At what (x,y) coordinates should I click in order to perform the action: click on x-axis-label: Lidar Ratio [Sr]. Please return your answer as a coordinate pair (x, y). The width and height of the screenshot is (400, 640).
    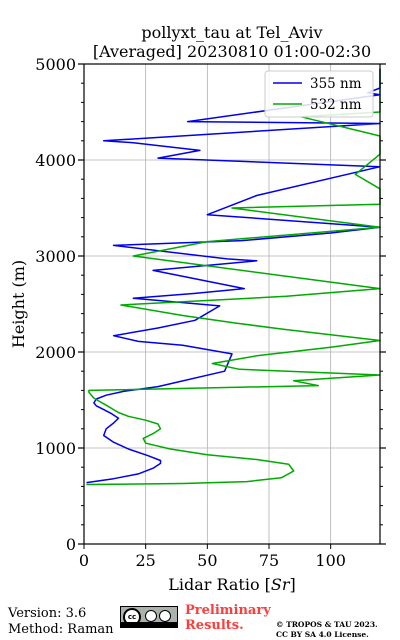
    Looking at the image, I should click on (232, 584).